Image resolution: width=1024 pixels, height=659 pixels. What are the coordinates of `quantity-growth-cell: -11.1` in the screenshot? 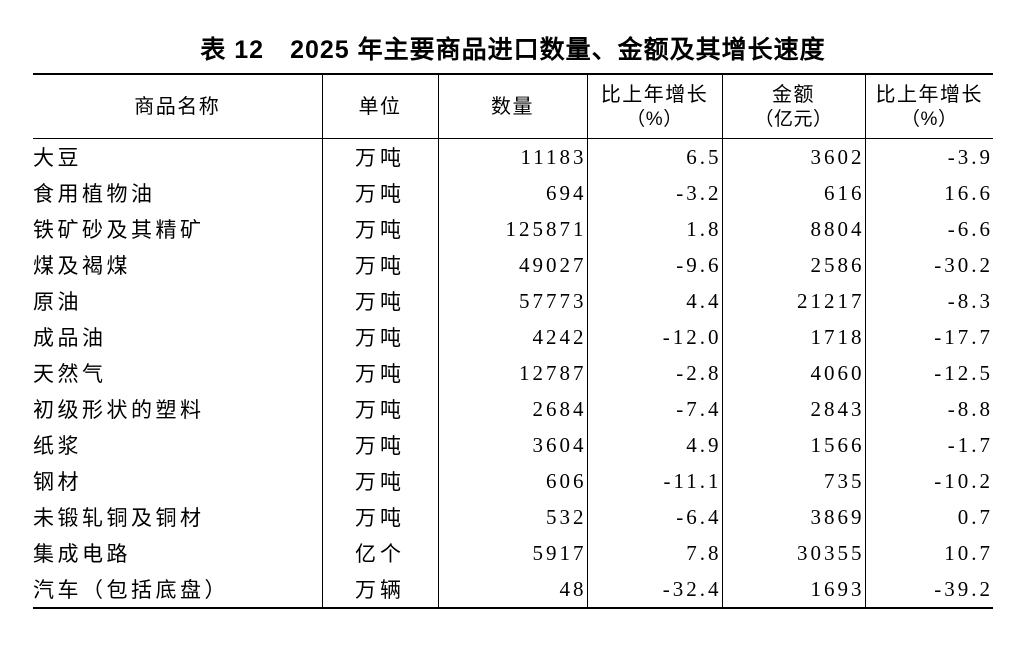 It's located at (654, 481).